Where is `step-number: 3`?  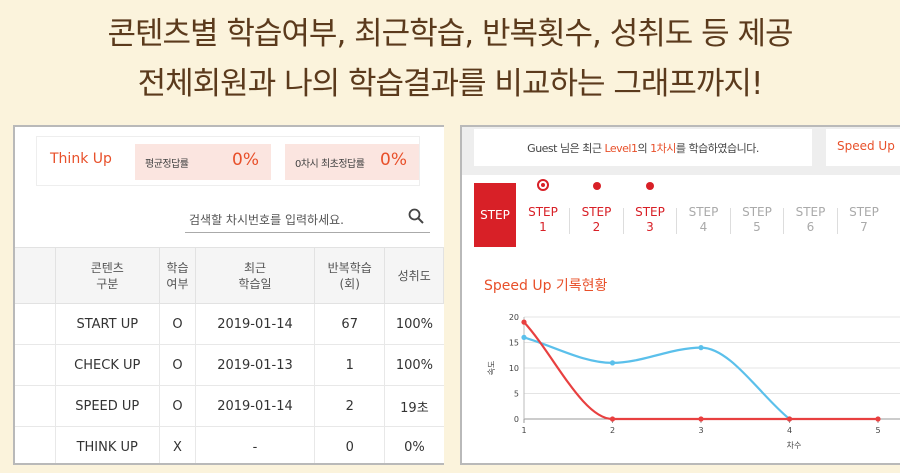 step-number: 3 is located at coordinates (650, 227).